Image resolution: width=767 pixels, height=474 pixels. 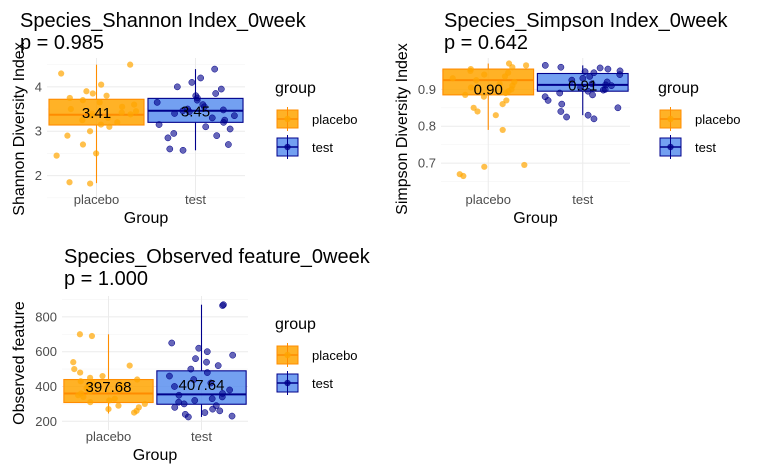 I want to click on y-tick-label: 3, so click(x=38, y=131).